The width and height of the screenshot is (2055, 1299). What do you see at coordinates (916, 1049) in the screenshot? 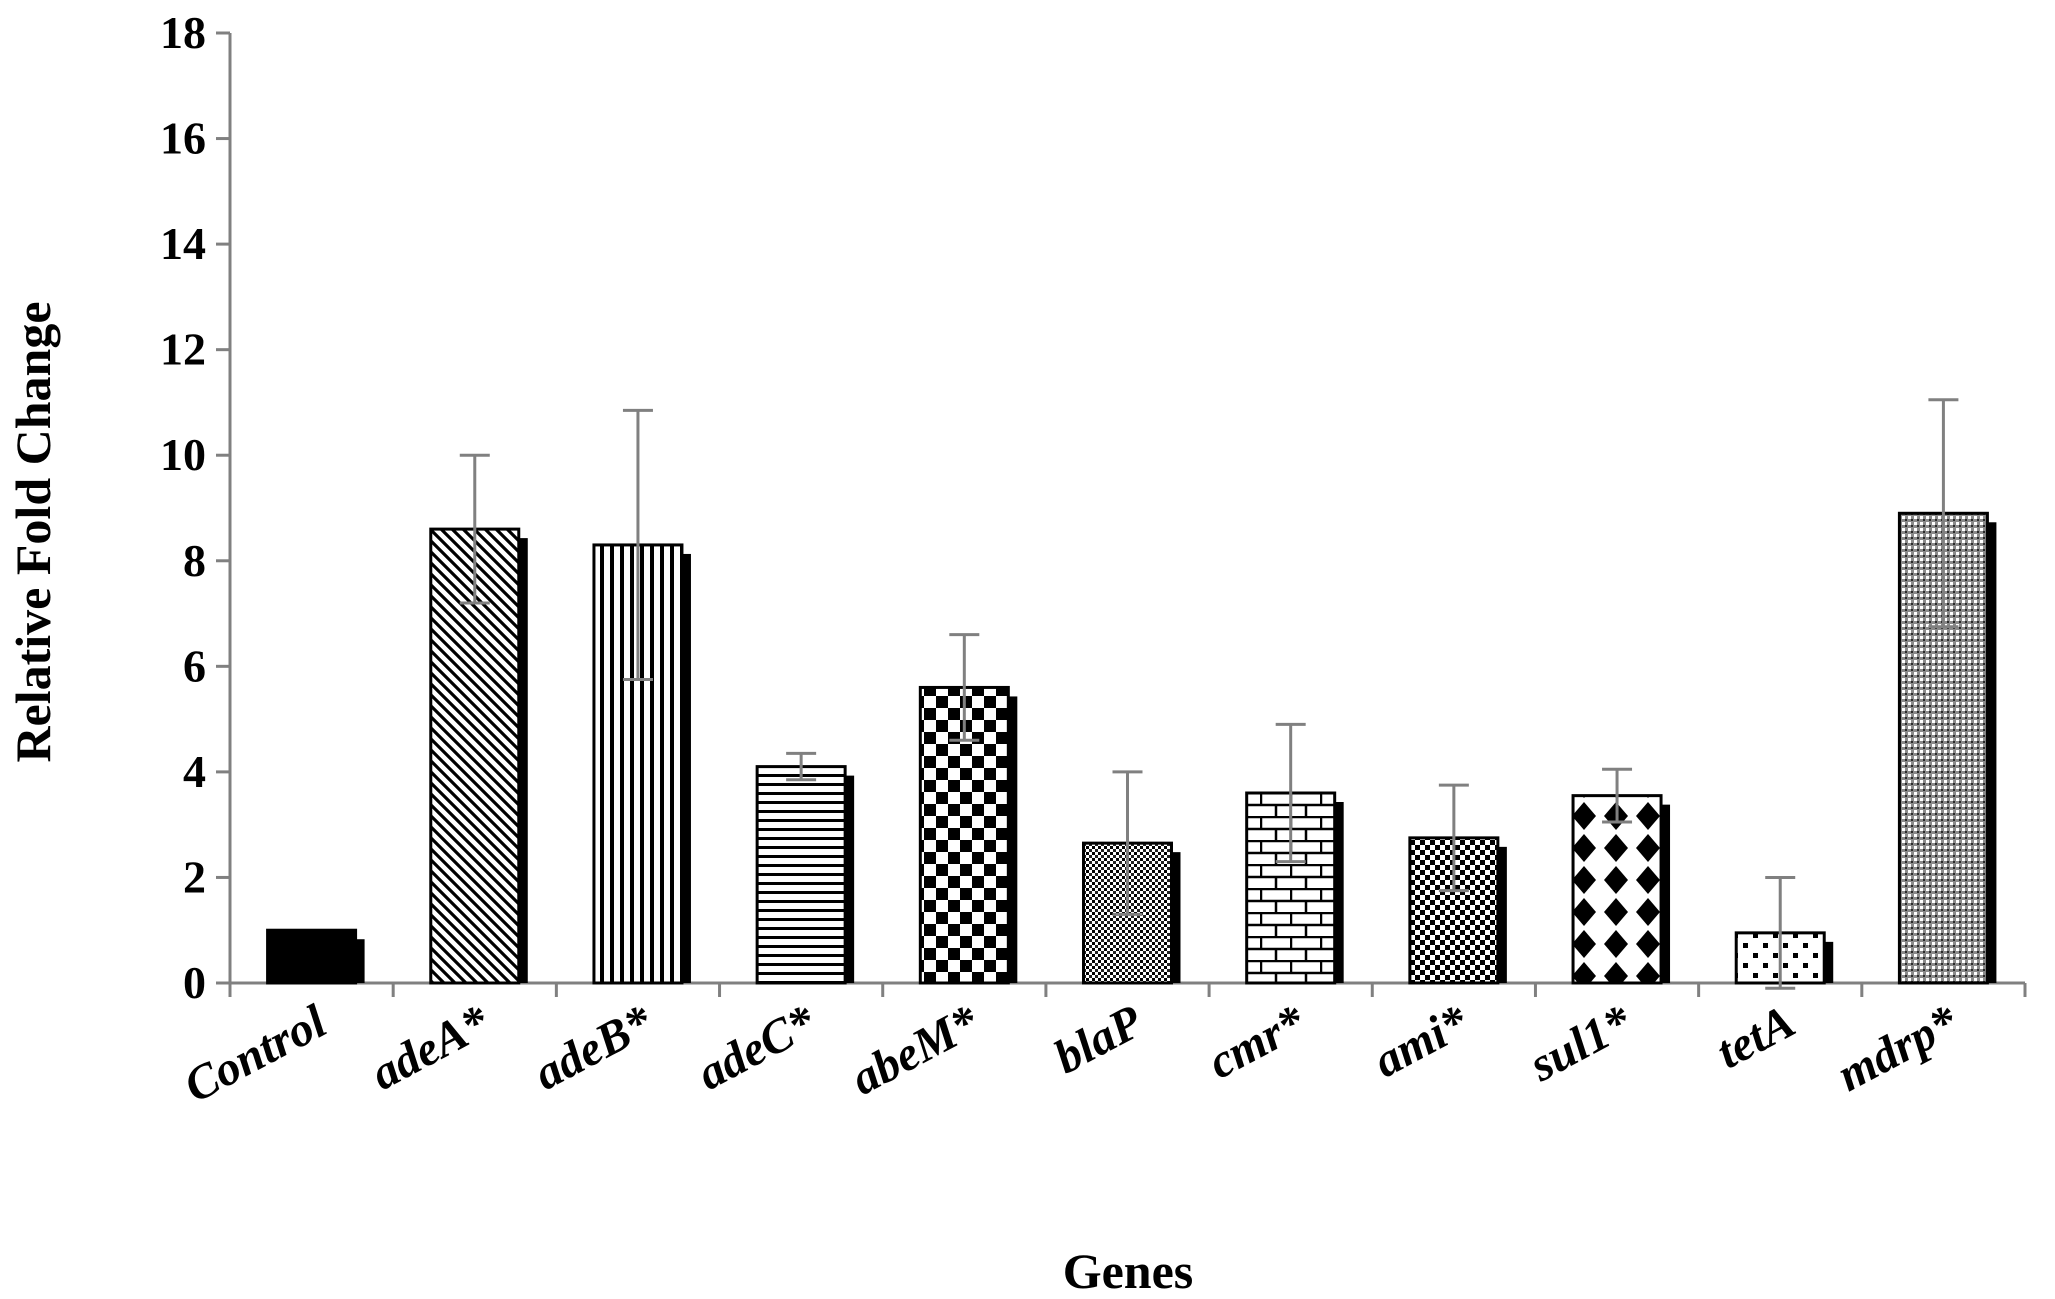
I see `x-tick-label: abeM*` at bounding box center [916, 1049].